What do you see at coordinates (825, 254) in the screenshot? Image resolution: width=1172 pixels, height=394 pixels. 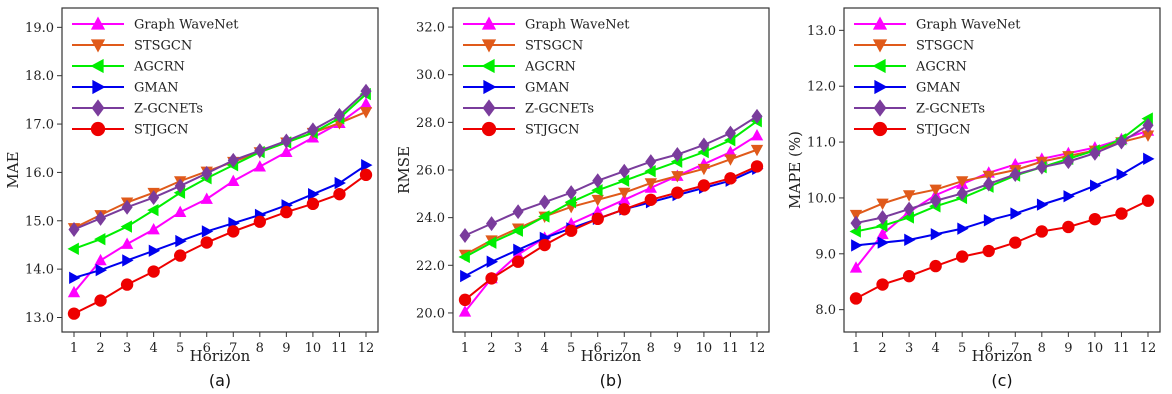 I see `y-tick-label: 9.0` at bounding box center [825, 254].